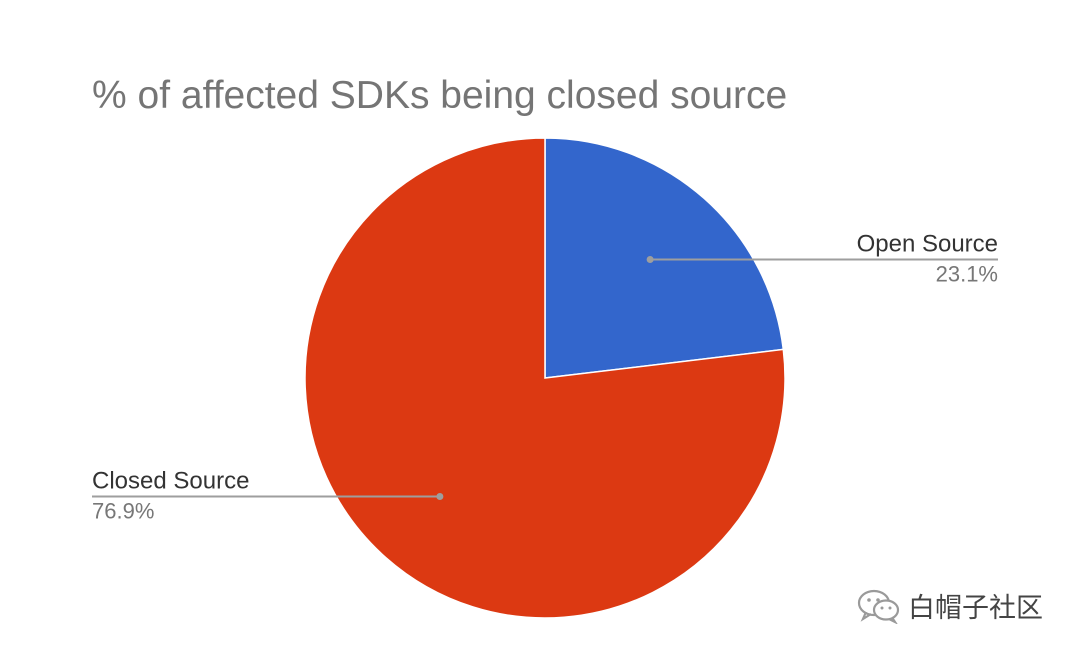 The image size is (1080, 651). What do you see at coordinates (123, 510) in the screenshot?
I see `slice-value-label: 76.9%` at bounding box center [123, 510].